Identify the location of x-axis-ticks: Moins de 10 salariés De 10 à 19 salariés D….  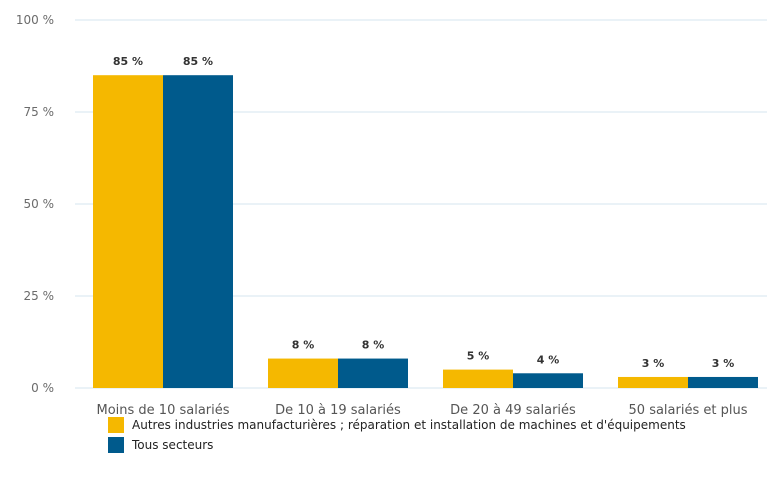
(421, 410).